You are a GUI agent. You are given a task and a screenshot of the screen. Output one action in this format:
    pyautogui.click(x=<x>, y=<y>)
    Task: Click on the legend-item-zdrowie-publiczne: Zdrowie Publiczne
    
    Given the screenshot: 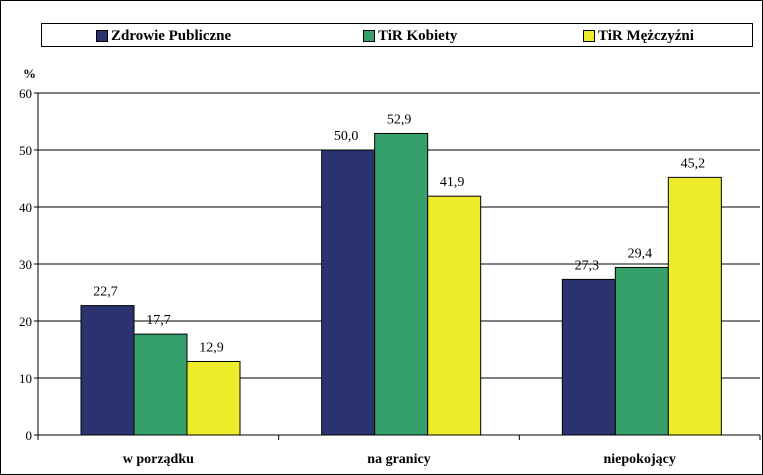 What is the action you would take?
    pyautogui.click(x=163, y=36)
    